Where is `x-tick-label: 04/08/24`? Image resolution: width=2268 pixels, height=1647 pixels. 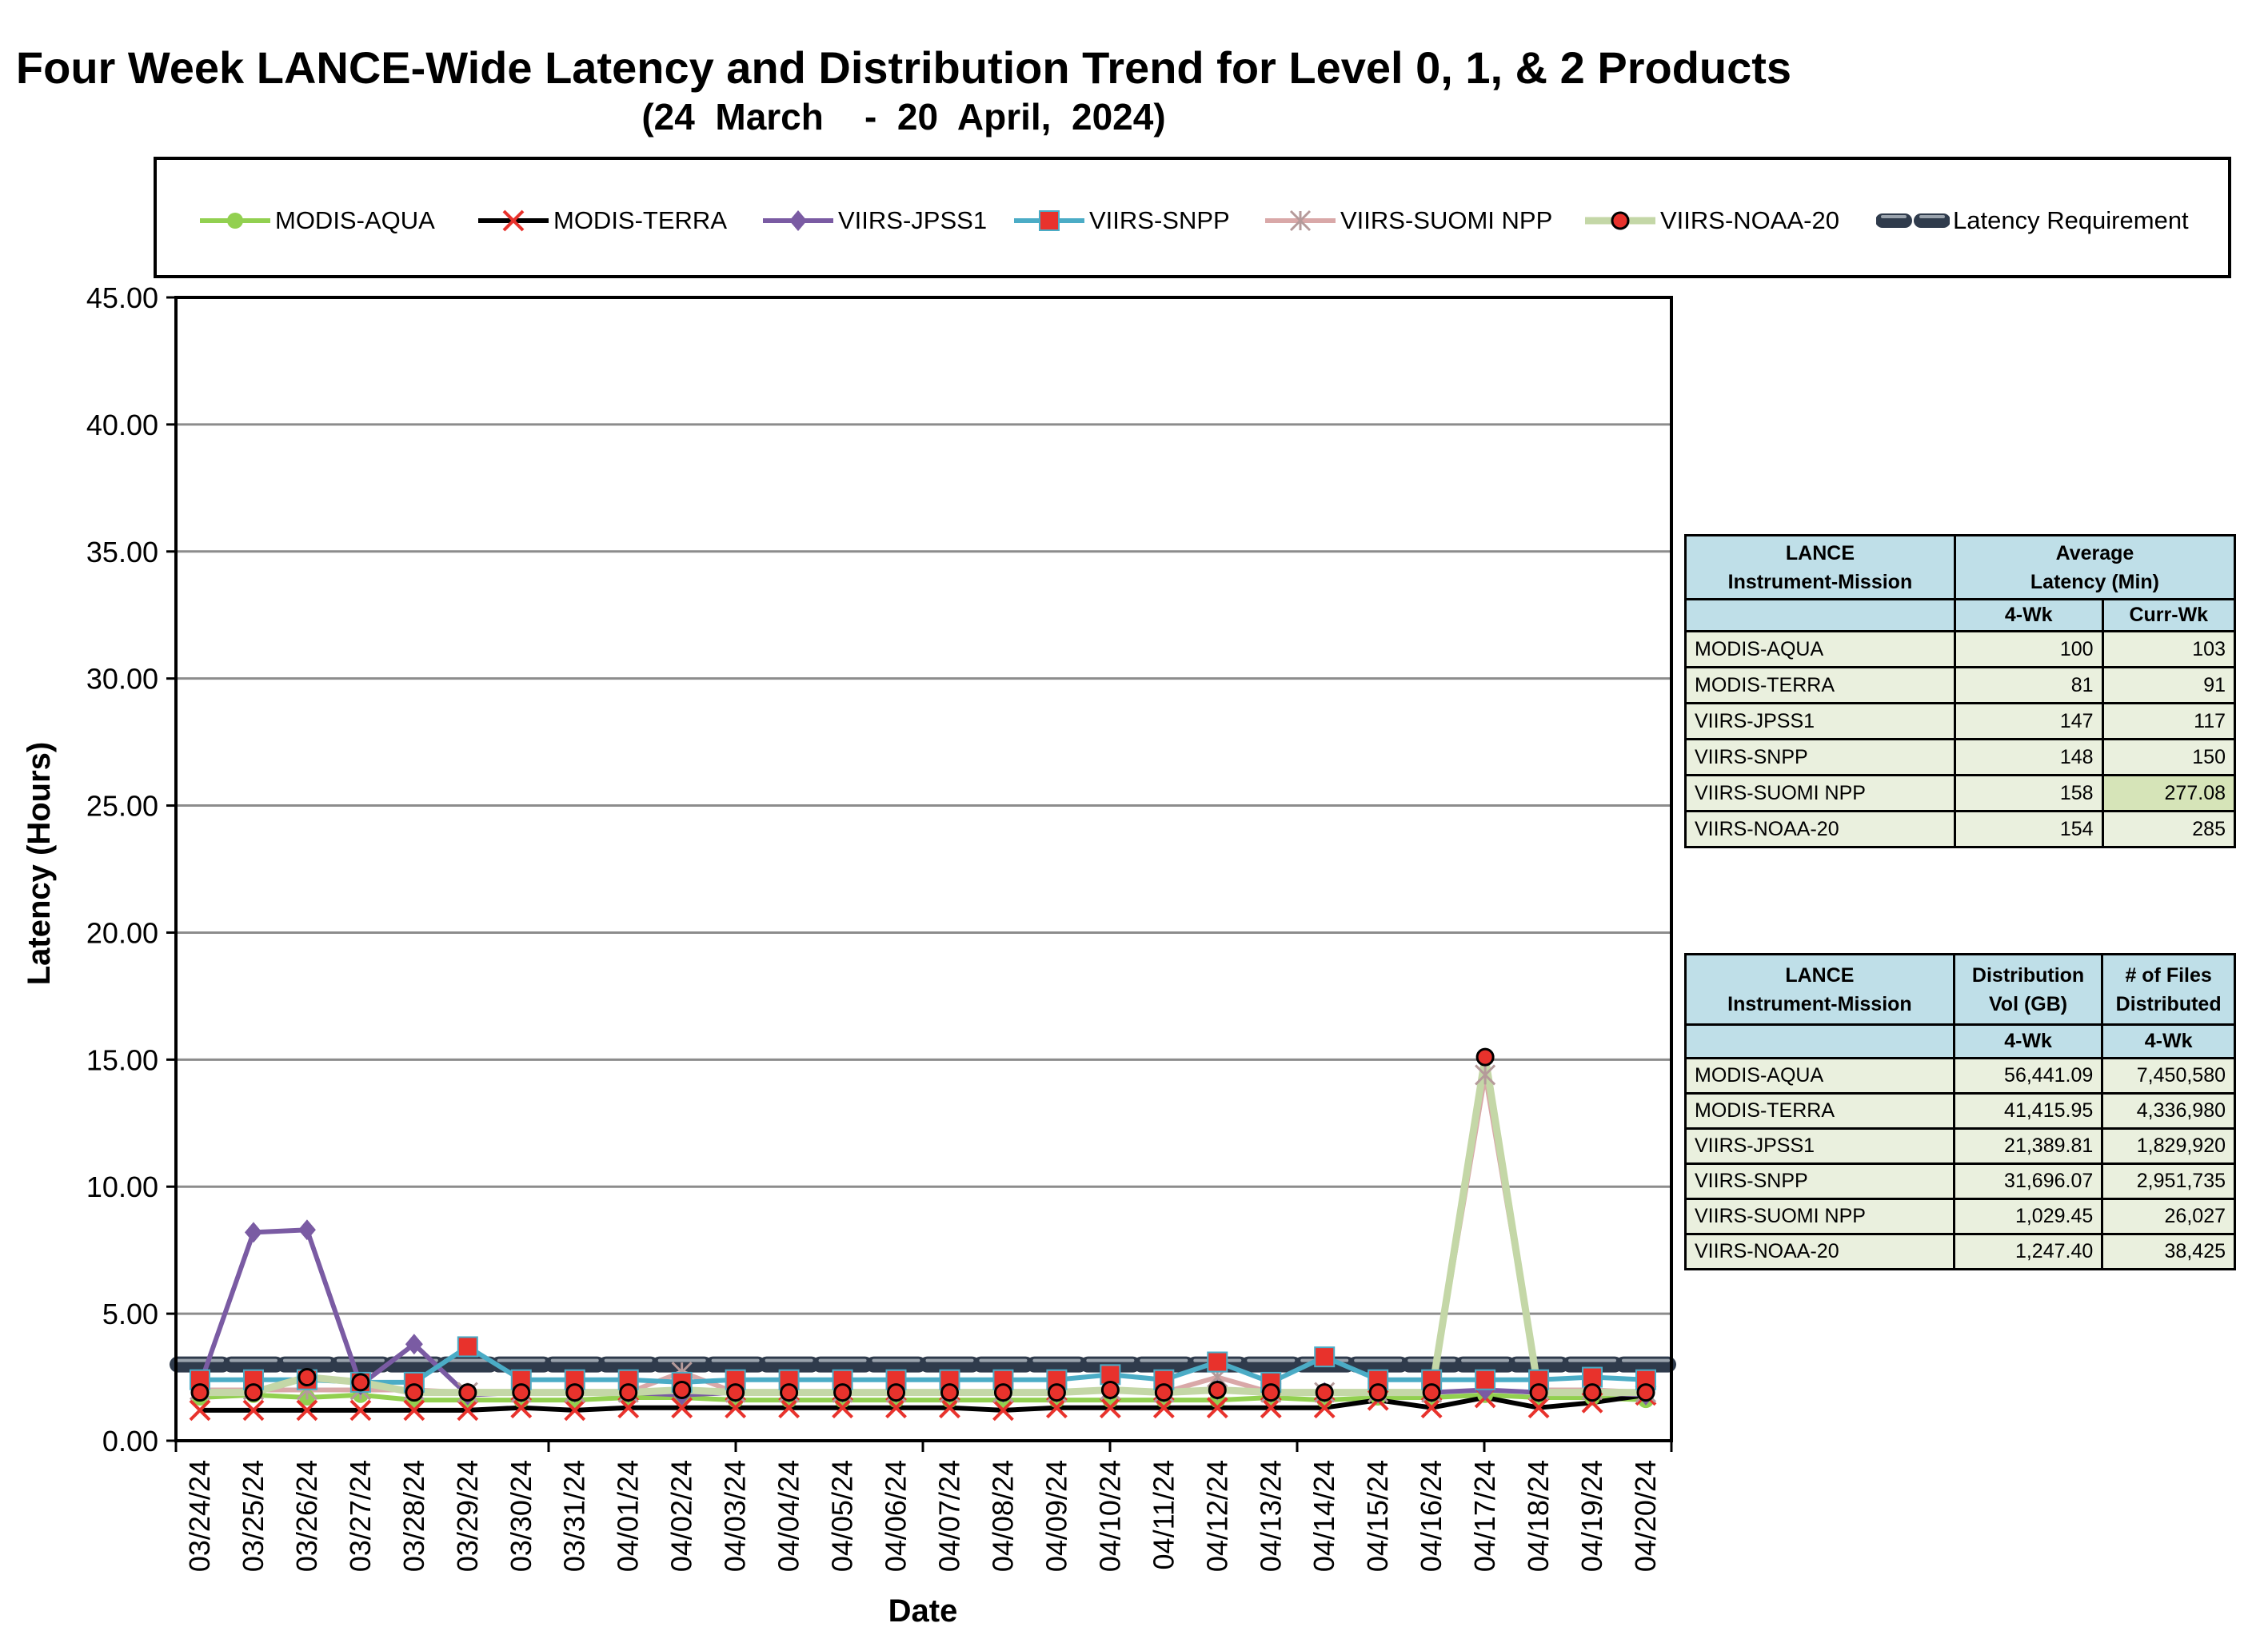
x-tick-label: 04/08/24 is located at coordinates (1002, 1516).